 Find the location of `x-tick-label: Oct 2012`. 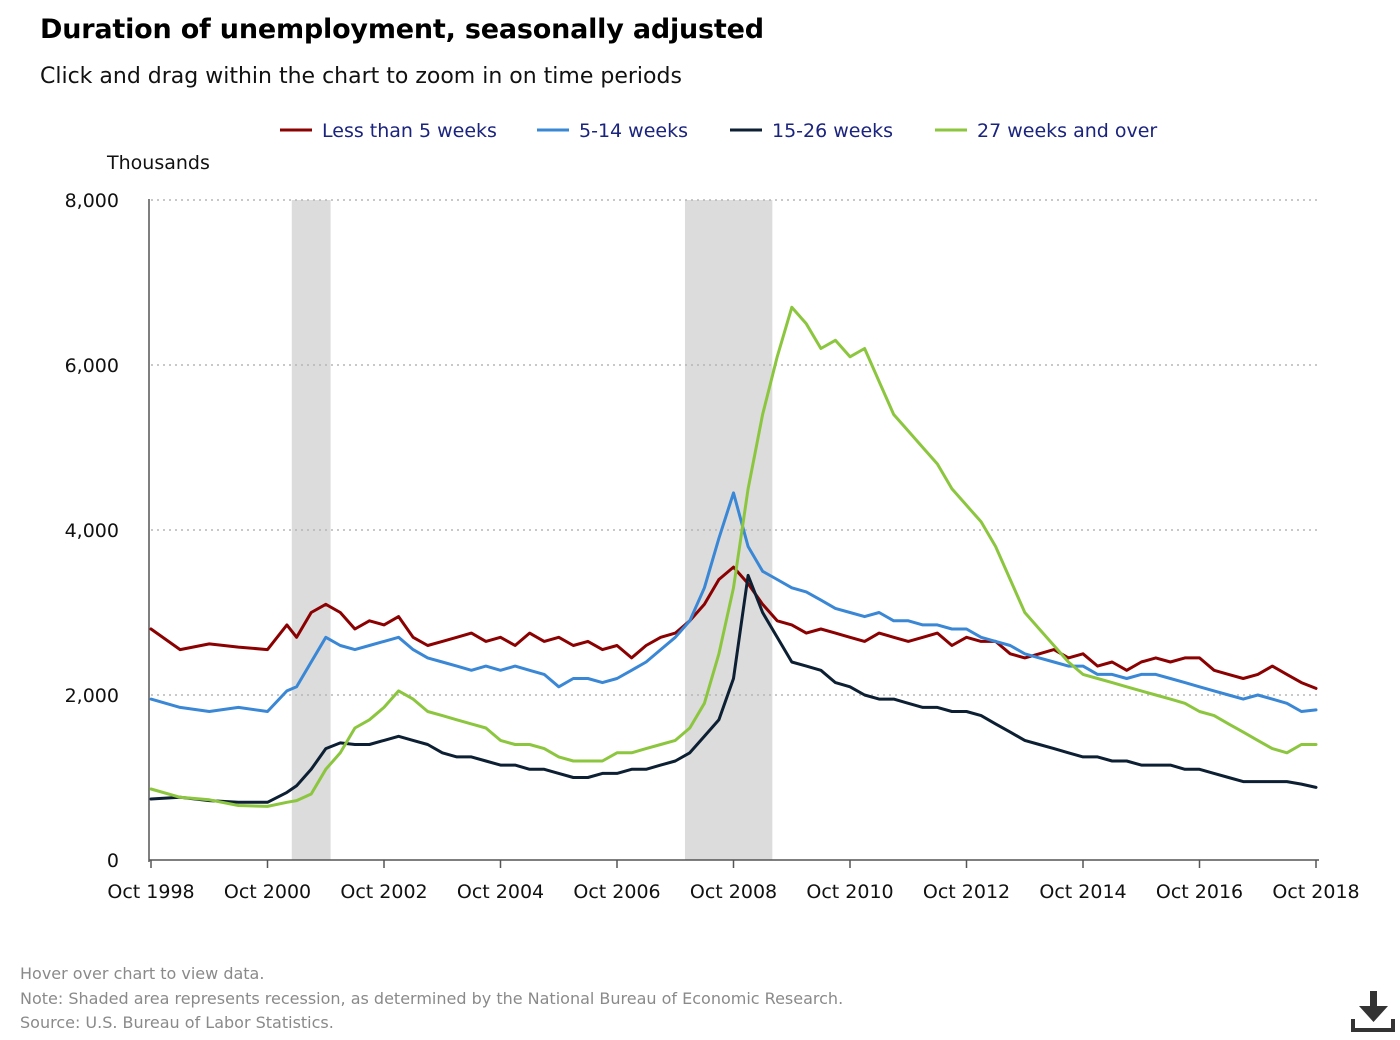

x-tick-label: Oct 2012 is located at coordinates (966, 892).